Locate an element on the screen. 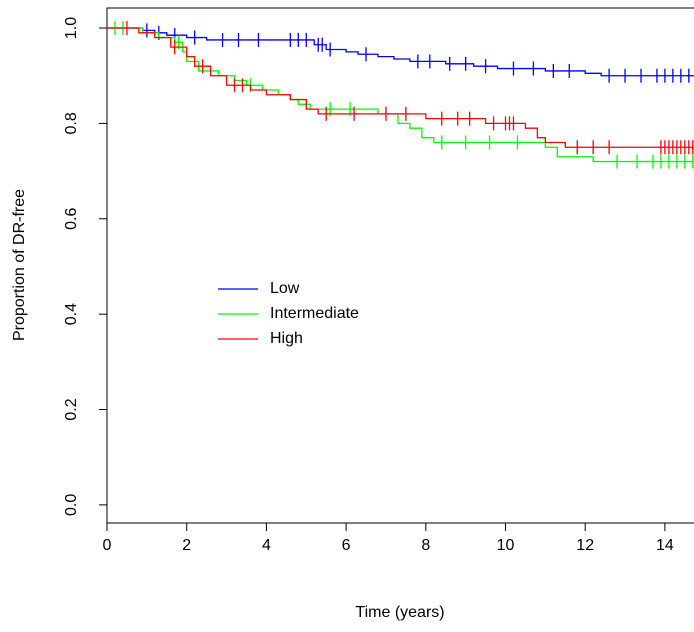 The width and height of the screenshot is (694, 632). y-tick-label: 0.4 is located at coordinates (71, 314).